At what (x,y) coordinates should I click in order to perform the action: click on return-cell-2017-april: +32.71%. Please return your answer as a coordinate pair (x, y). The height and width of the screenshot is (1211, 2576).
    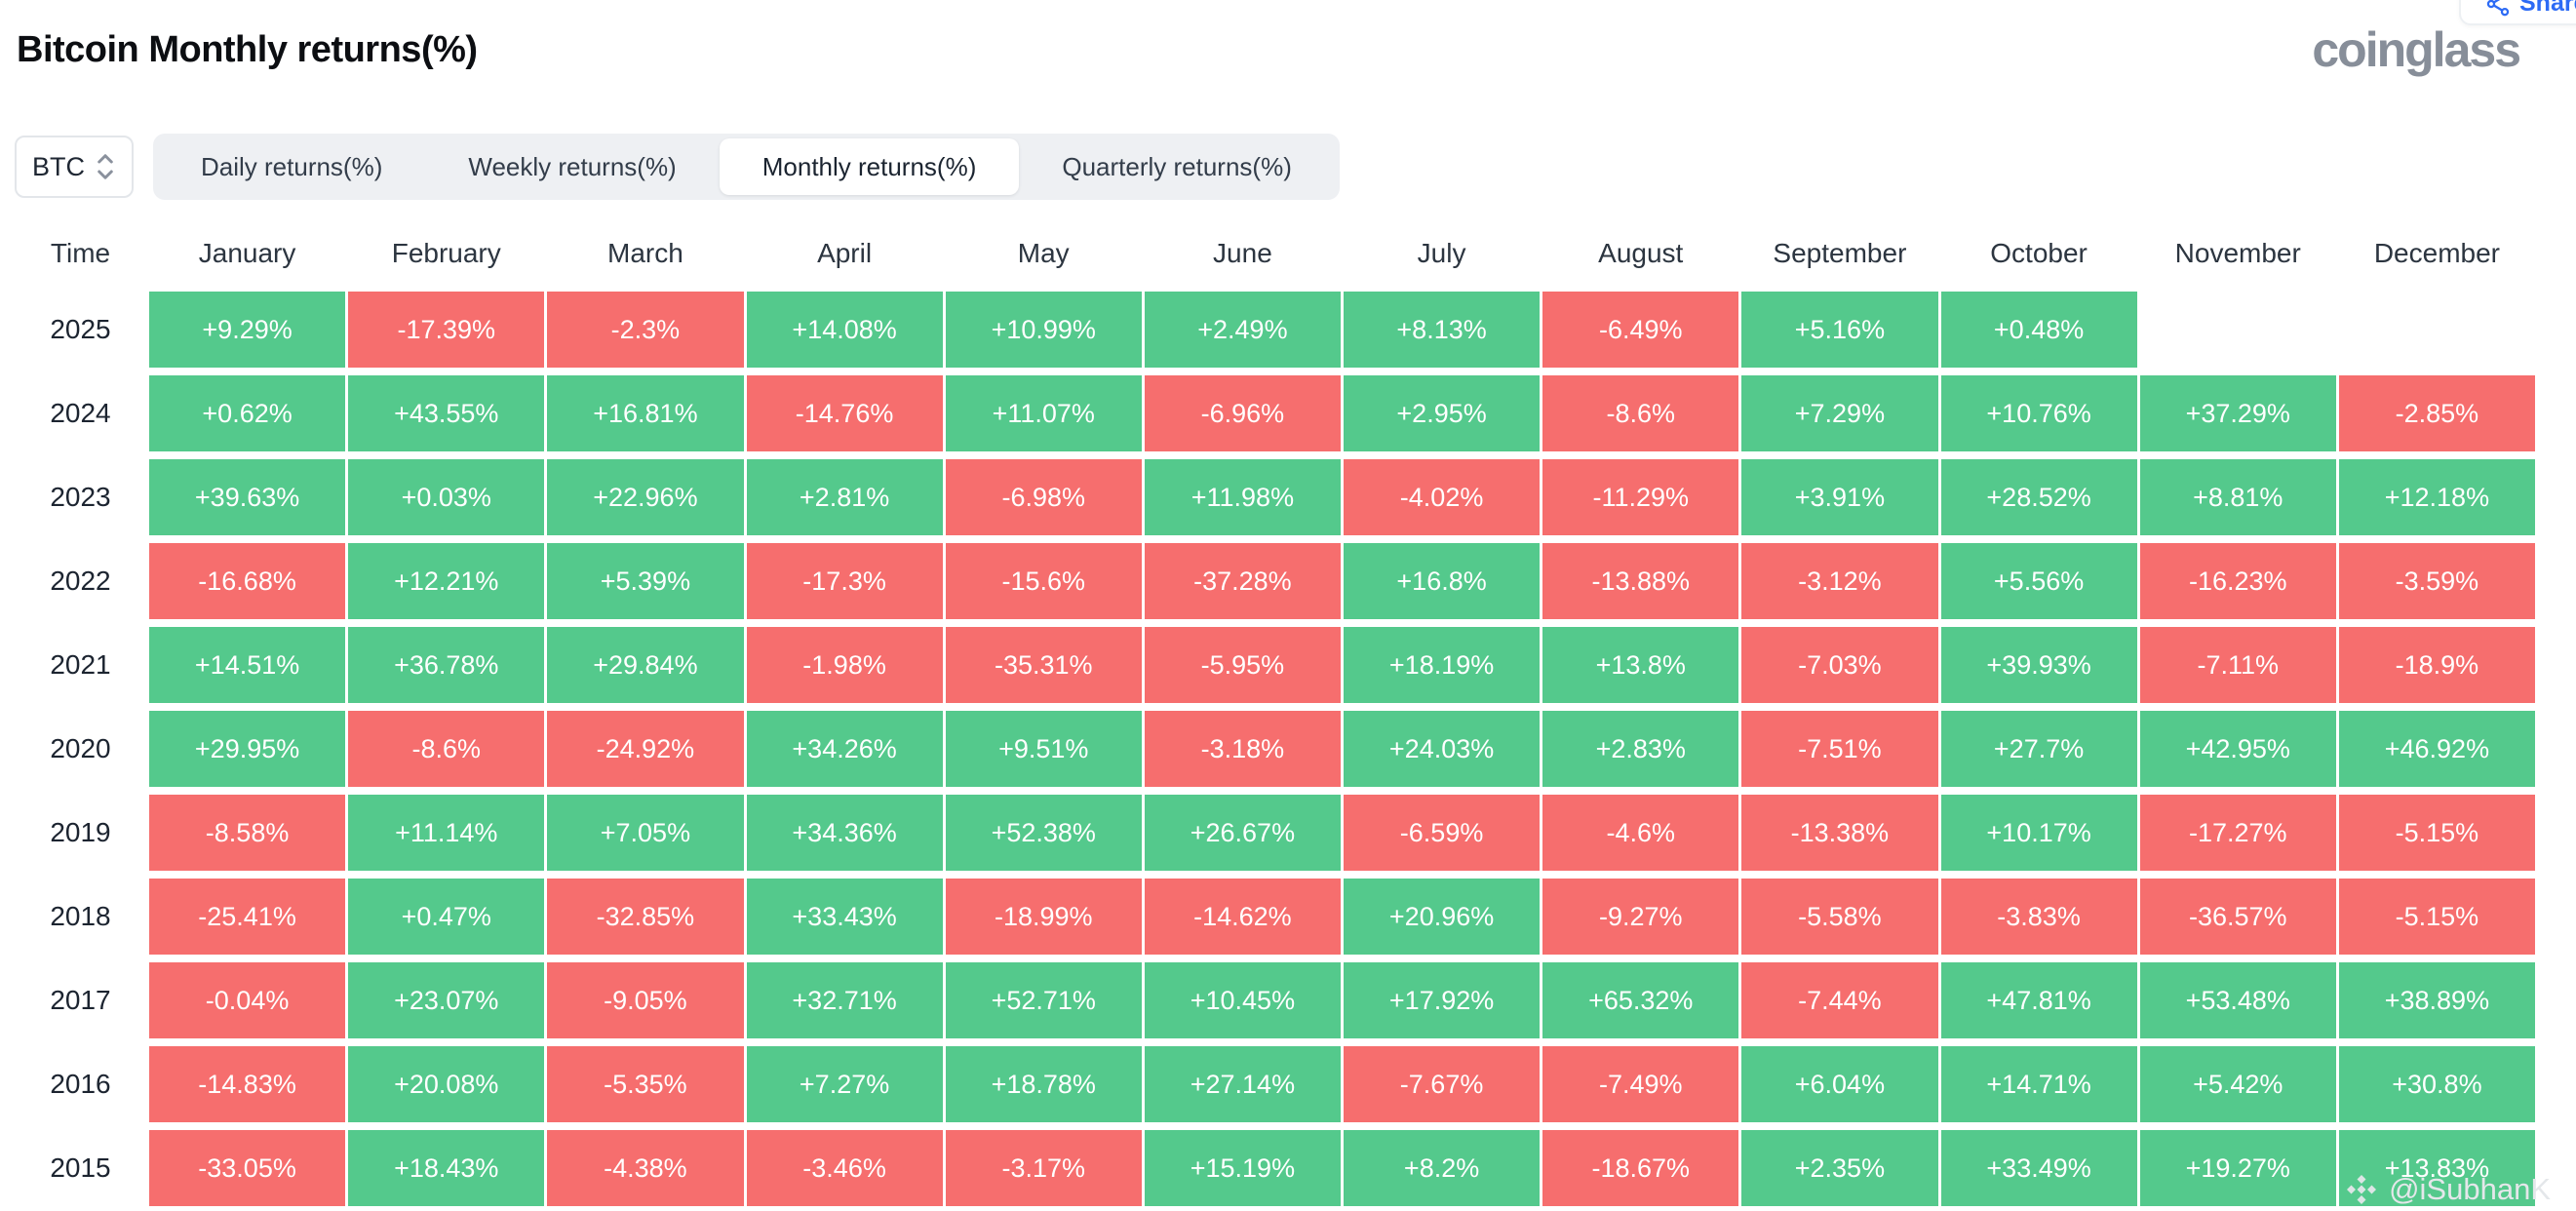
    Looking at the image, I should click on (844, 1000).